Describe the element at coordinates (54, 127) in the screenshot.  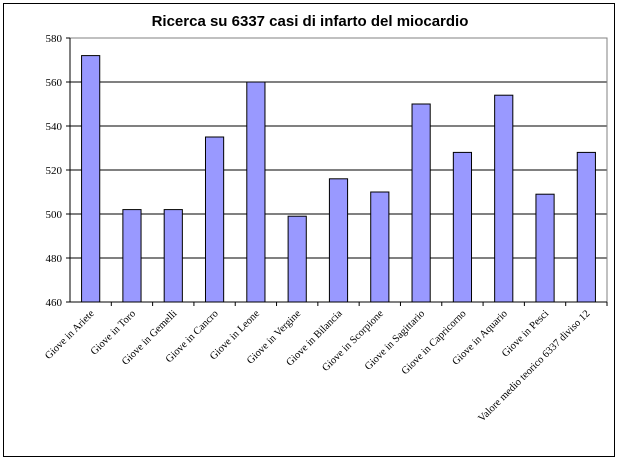
I see `y-tick-label: 540` at that location.